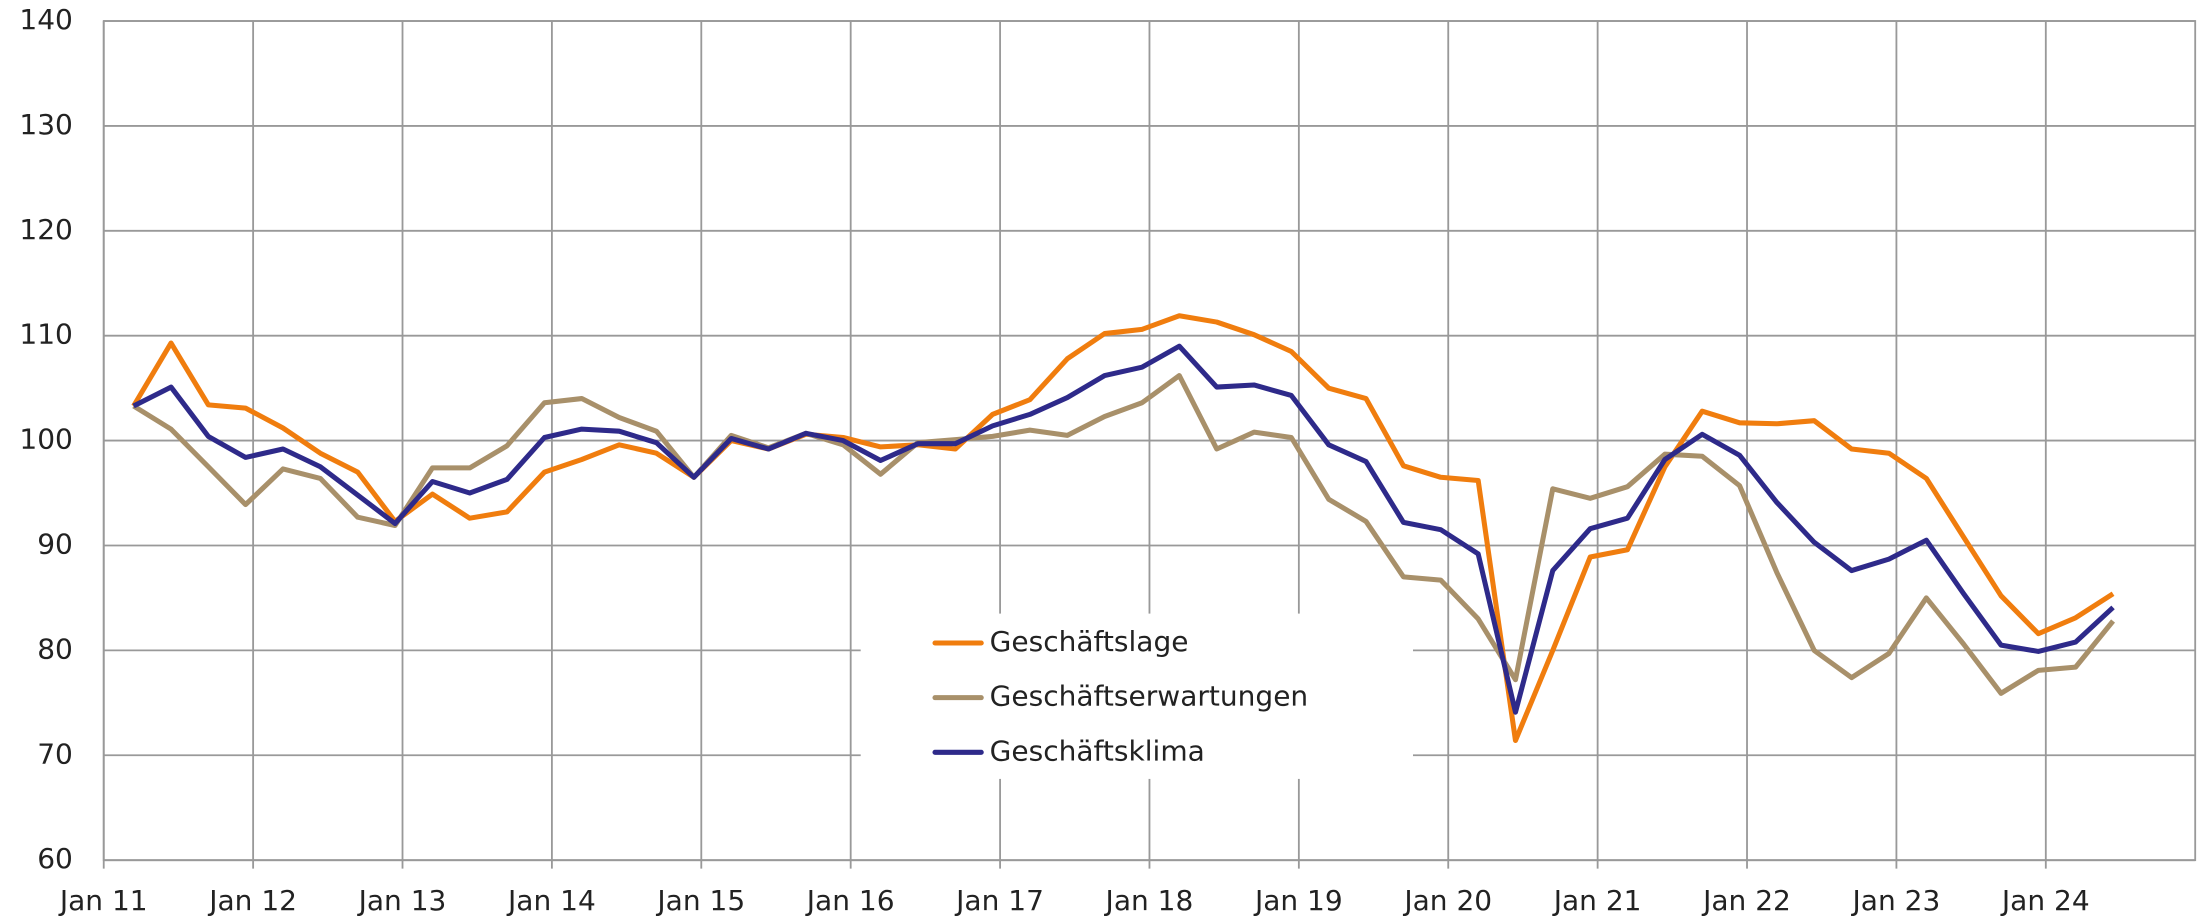  What do you see at coordinates (999, 900) in the screenshot?
I see `x-tick-label: Jan 17` at bounding box center [999, 900].